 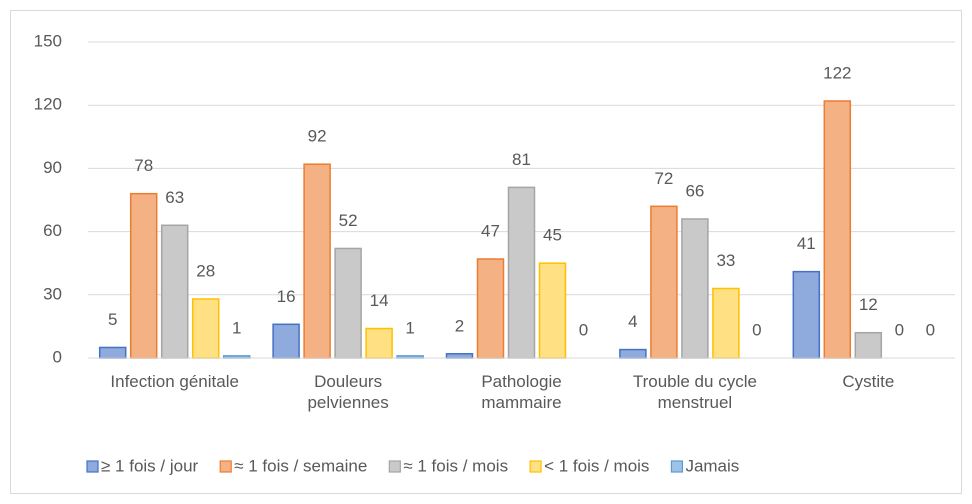 I want to click on y-tick-label: 30, so click(x=52, y=293).